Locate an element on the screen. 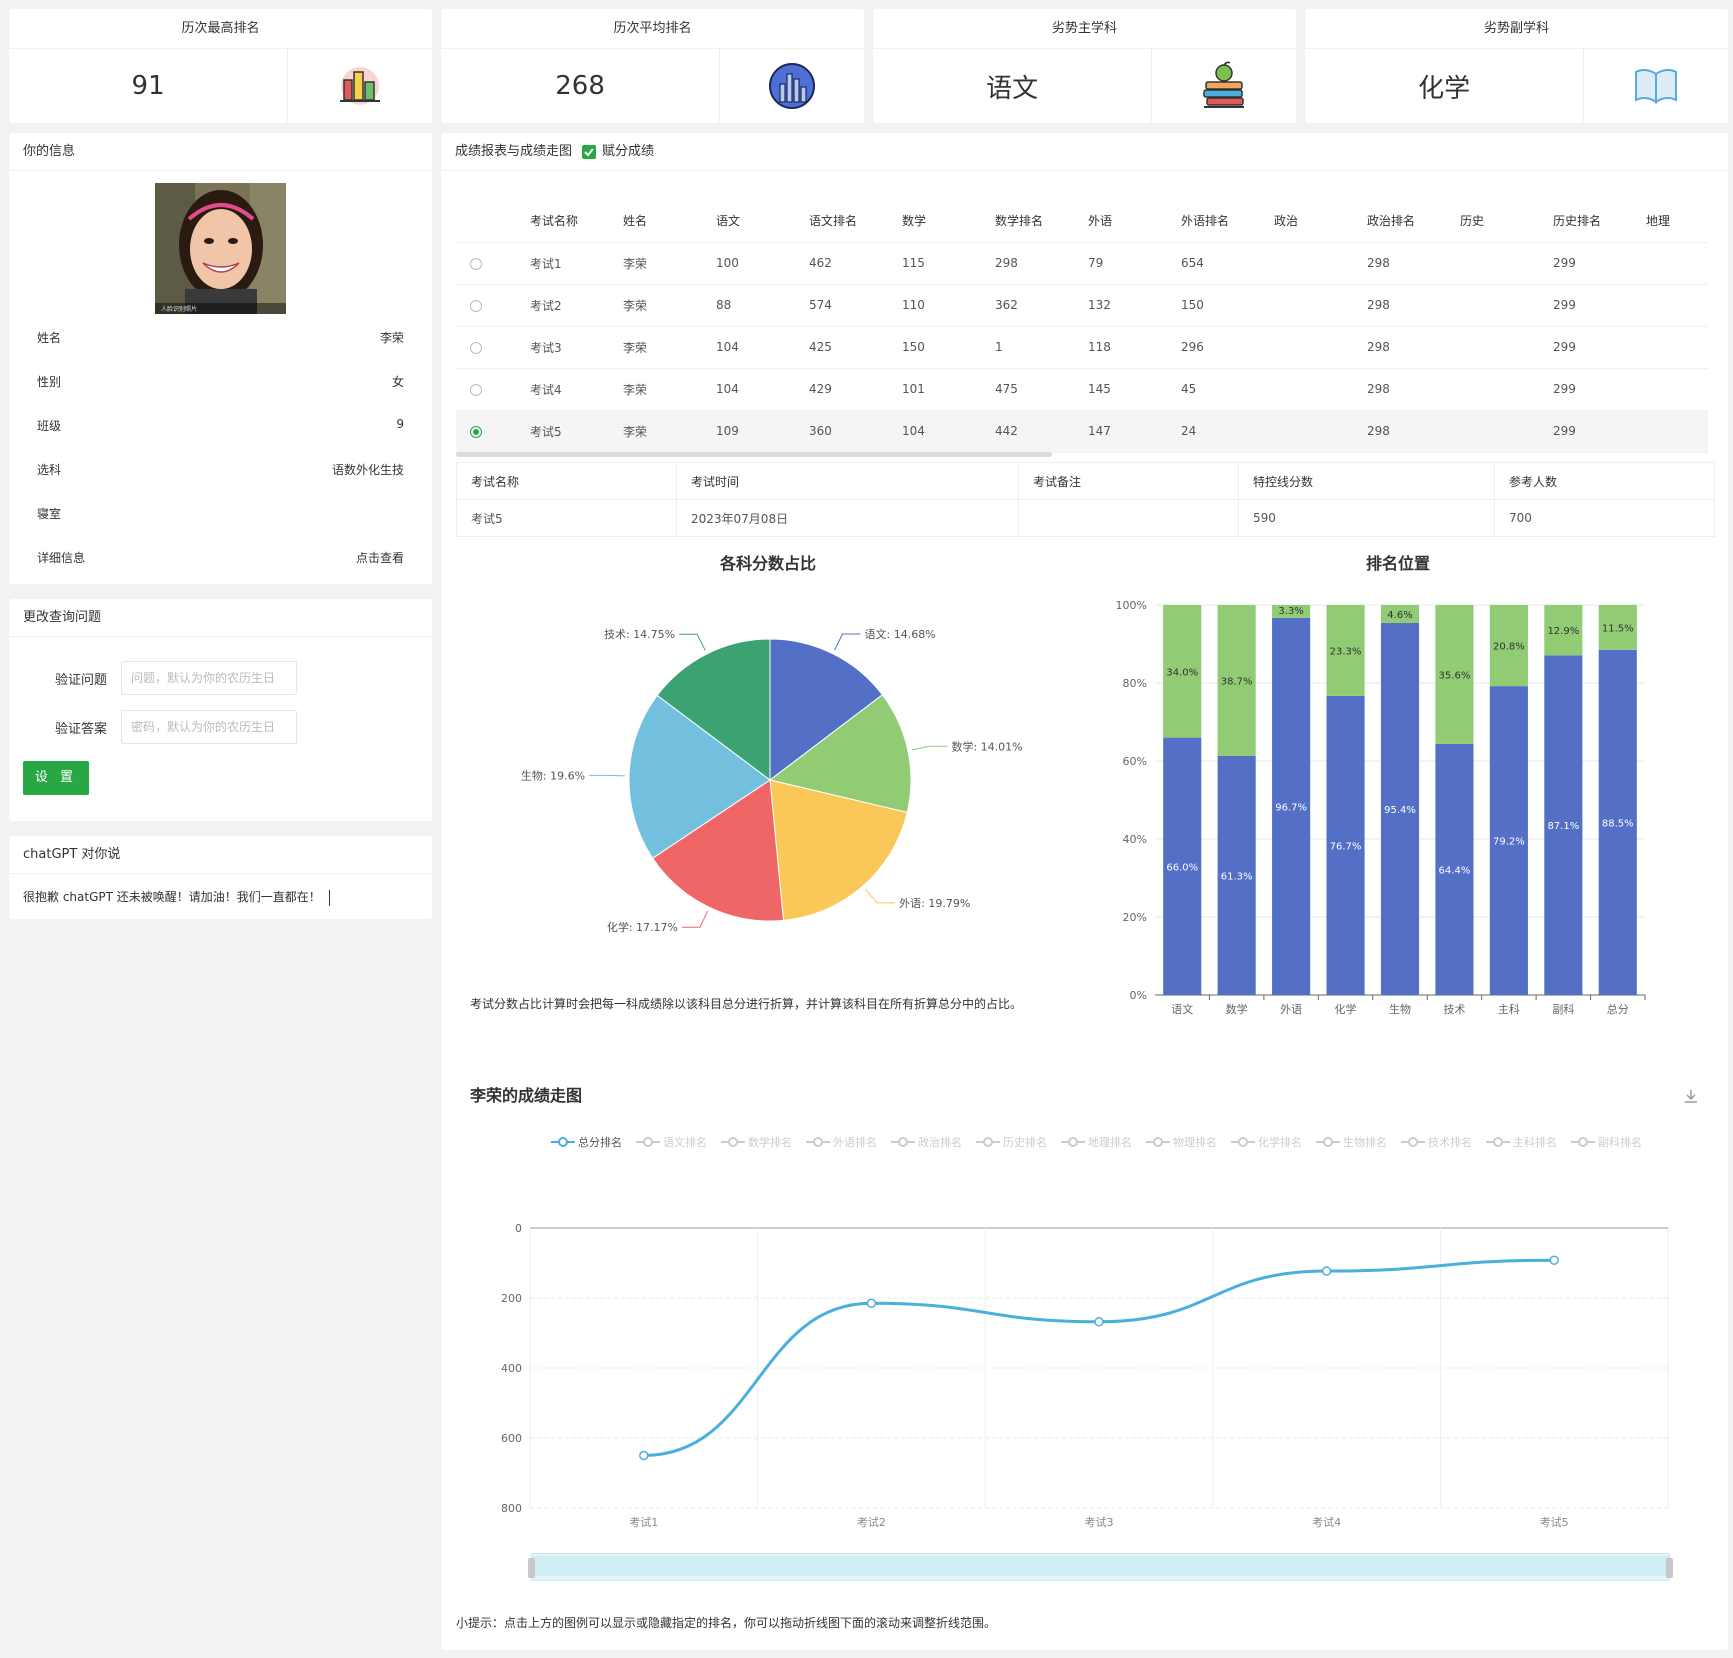 This screenshot has width=1733, height=1658. info-label: 选科 is located at coordinates (49, 470).